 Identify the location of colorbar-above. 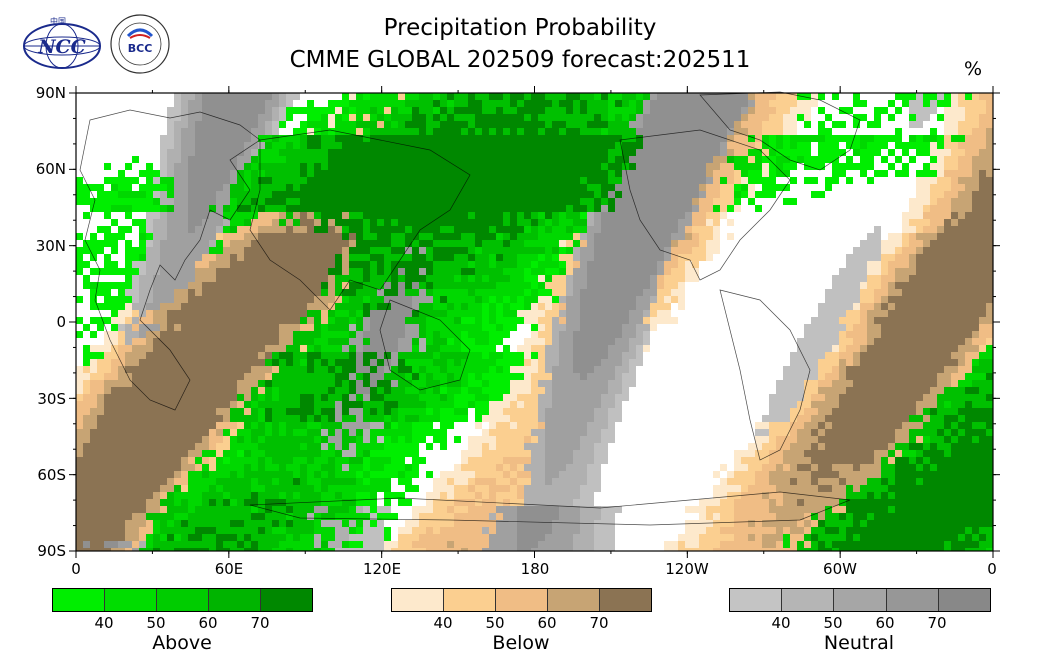
(182, 600).